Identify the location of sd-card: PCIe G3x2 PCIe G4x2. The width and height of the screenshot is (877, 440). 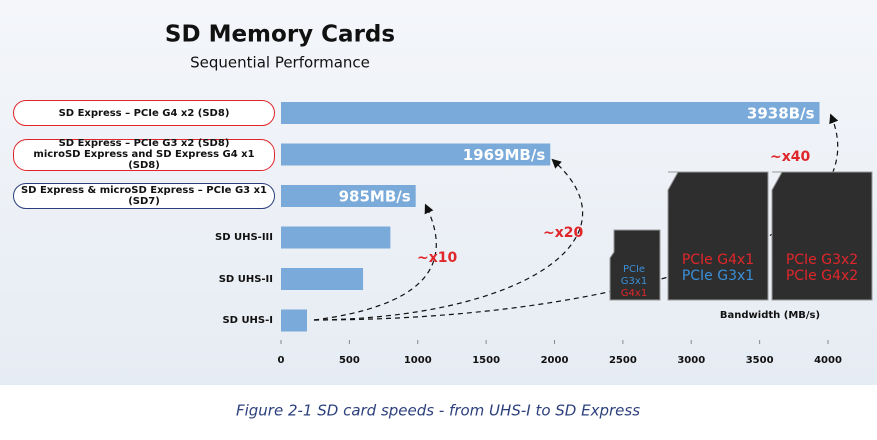
(822, 236).